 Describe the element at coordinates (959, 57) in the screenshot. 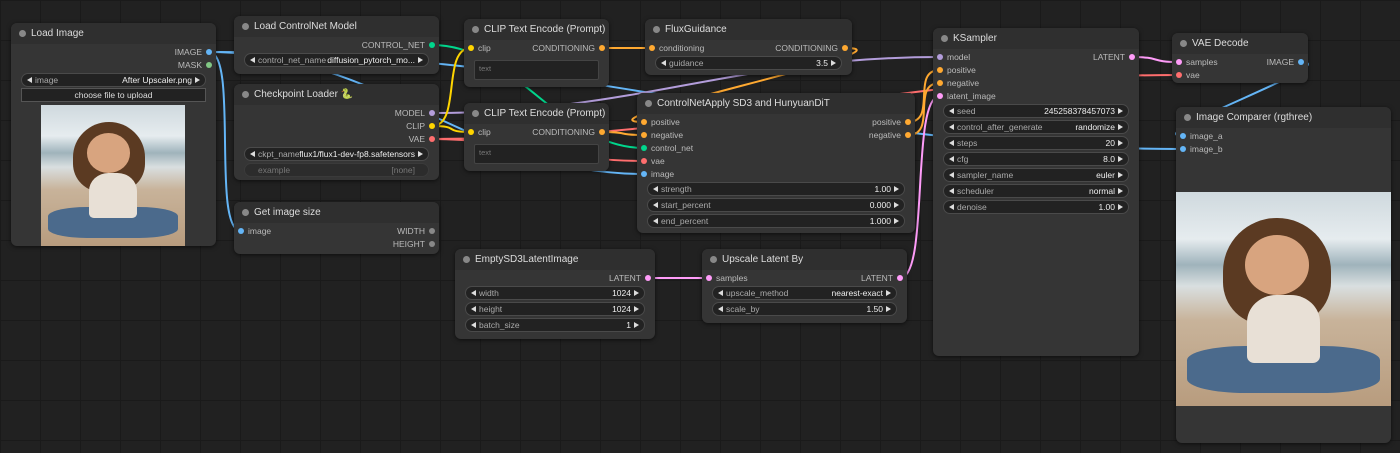

I see `input-label: model` at that location.